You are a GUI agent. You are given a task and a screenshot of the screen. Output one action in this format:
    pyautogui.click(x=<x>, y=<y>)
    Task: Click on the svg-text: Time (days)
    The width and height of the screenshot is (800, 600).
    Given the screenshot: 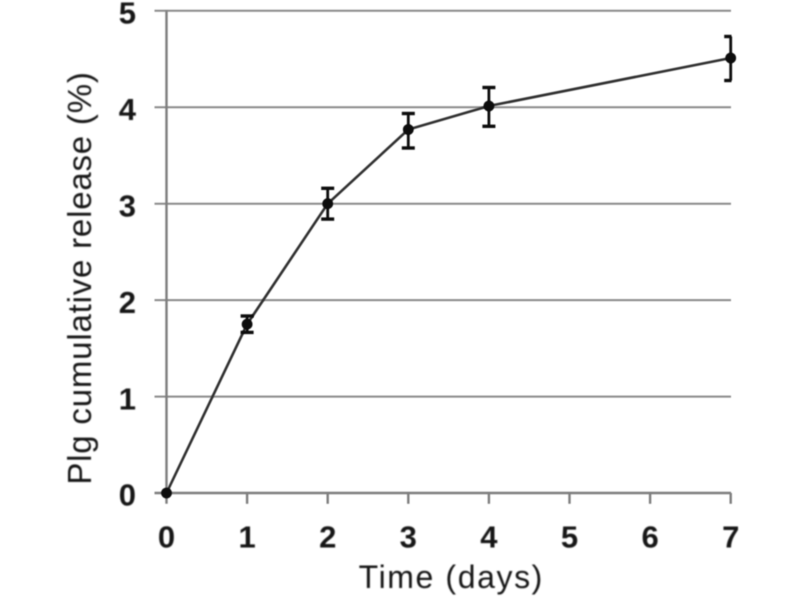 What is the action you would take?
    pyautogui.click(x=451, y=577)
    